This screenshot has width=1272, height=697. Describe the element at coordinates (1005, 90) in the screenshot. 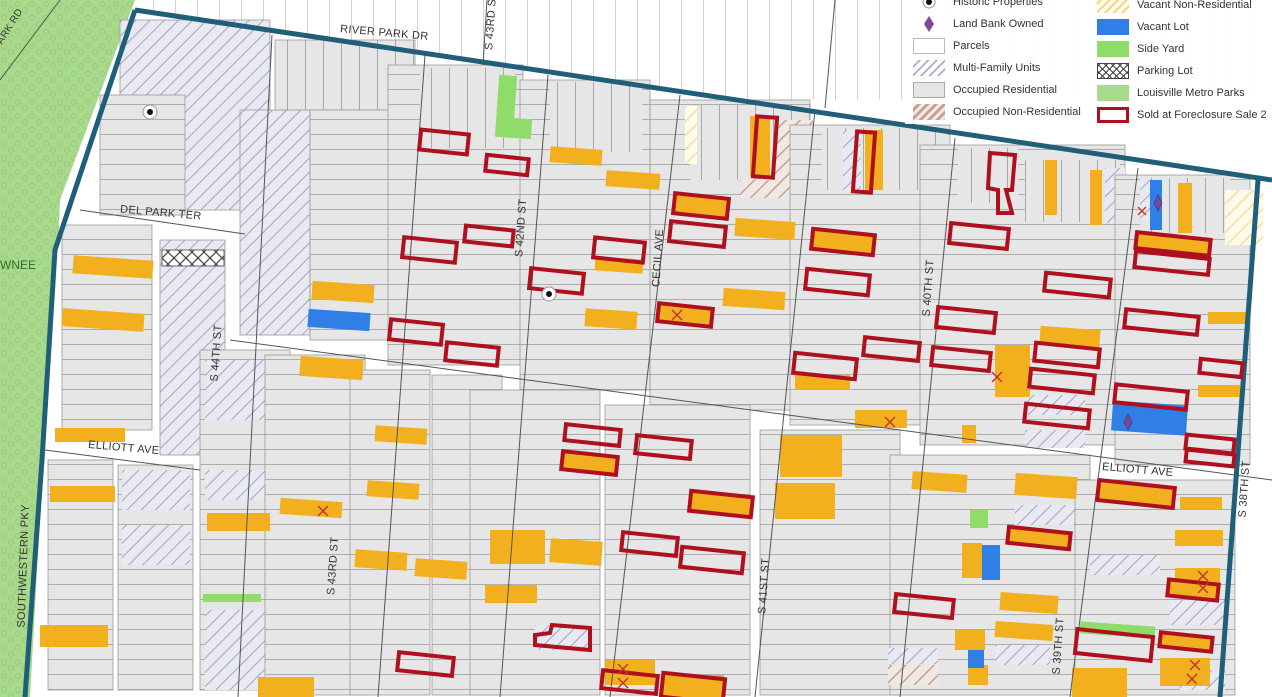

I see `legend-label: Occupied Residential` at that location.